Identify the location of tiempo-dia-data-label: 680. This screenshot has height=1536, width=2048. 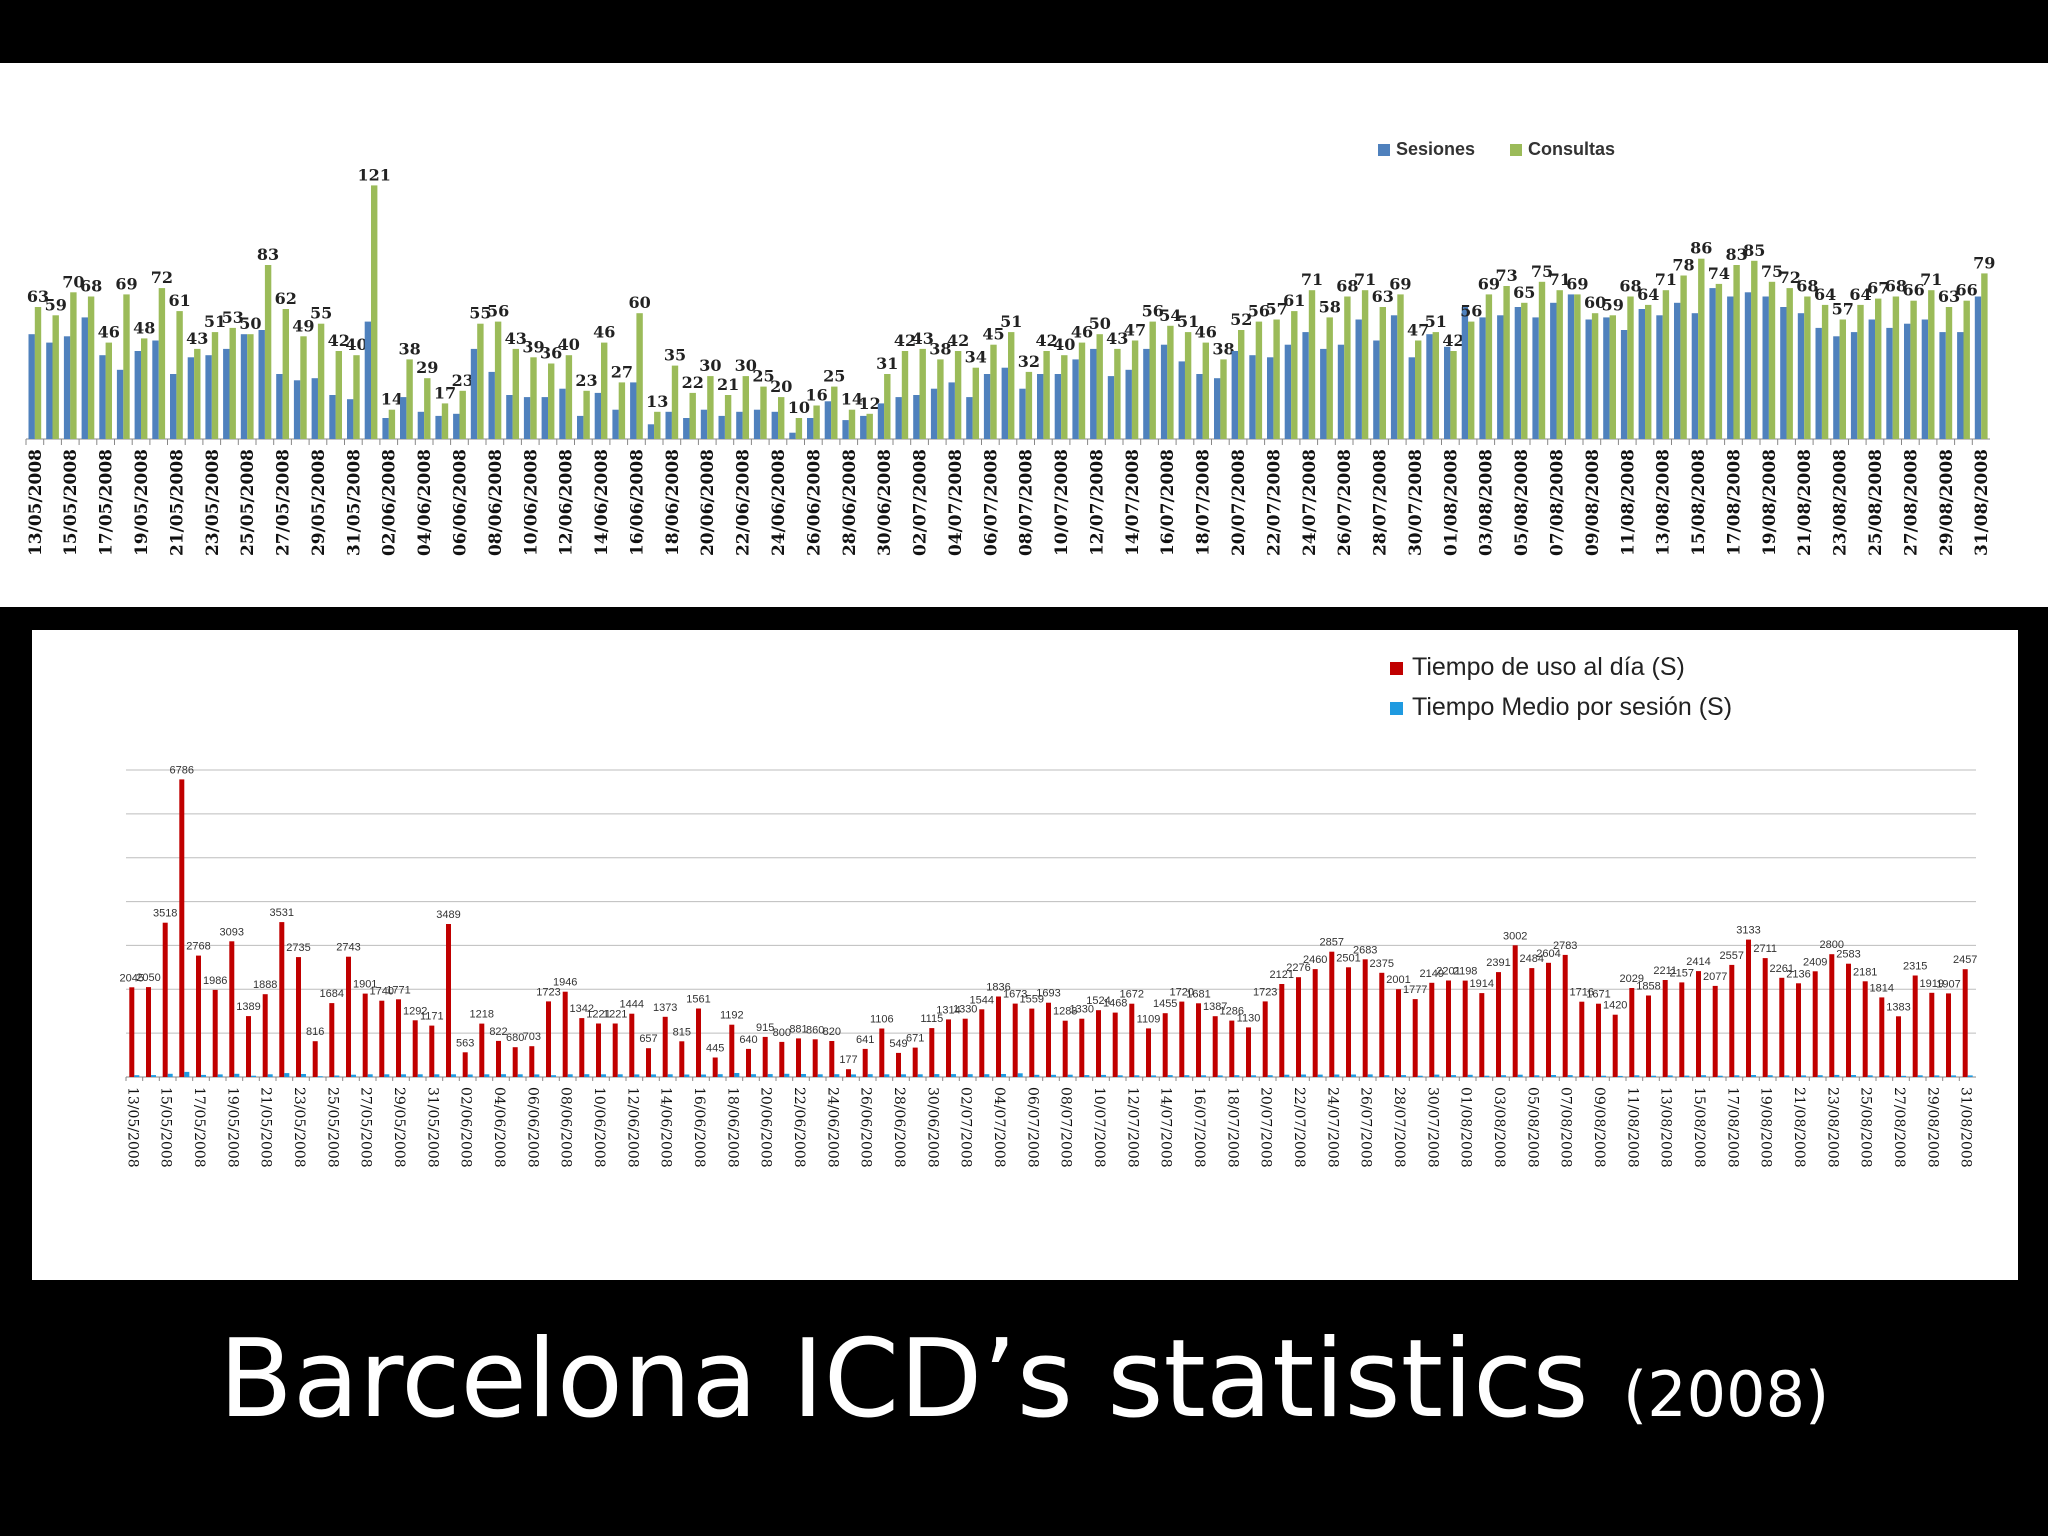
(515, 1038).